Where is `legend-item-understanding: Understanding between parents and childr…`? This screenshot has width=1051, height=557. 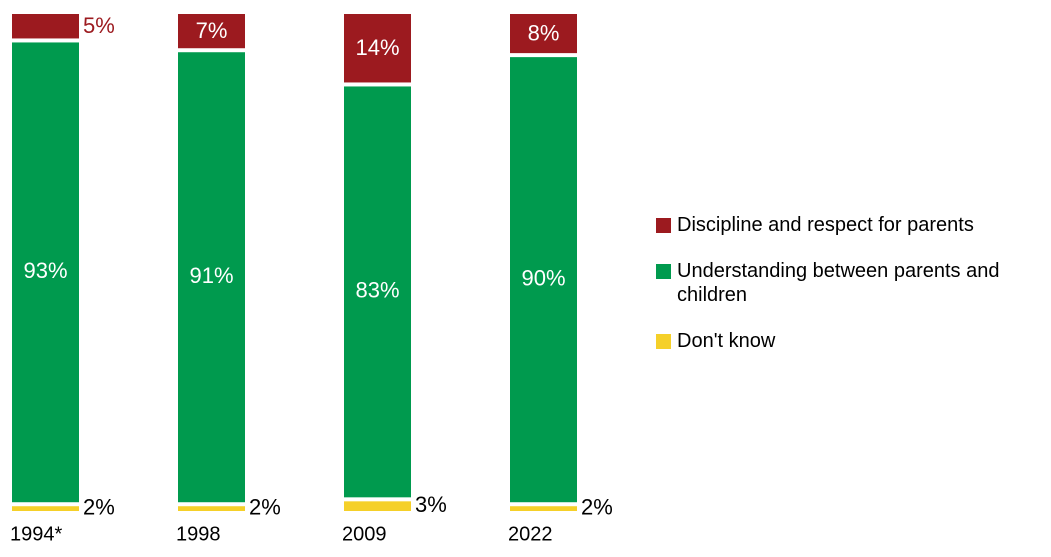 legend-item-understanding: Understanding between parents and childr… is located at coordinates (851, 283).